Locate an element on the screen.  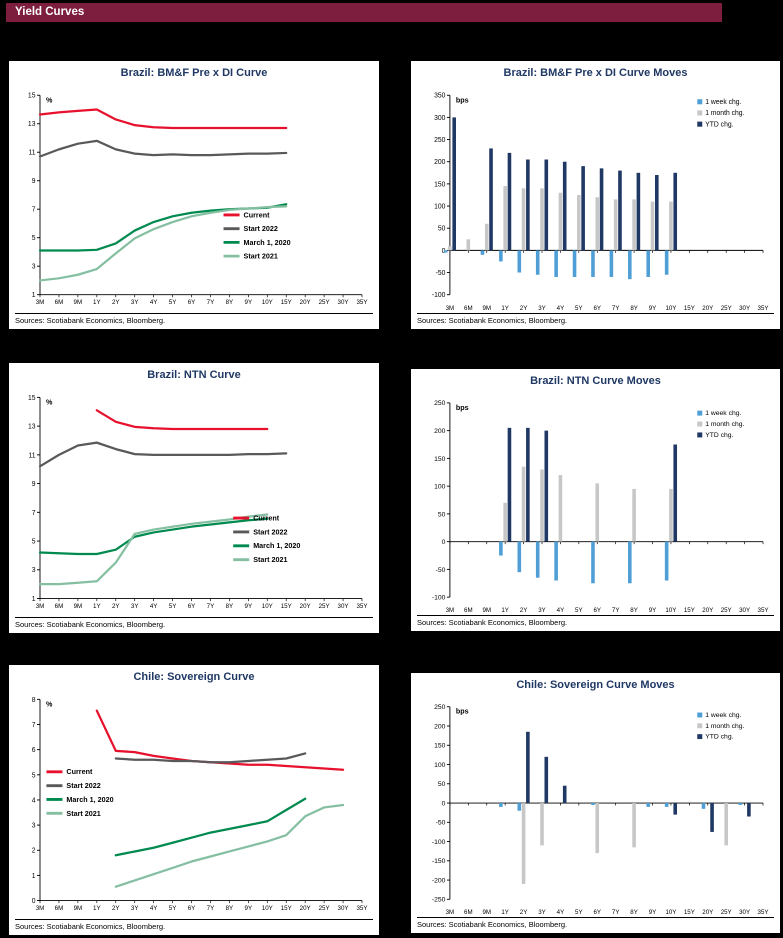
svg-text: 100 is located at coordinates (439, 206).